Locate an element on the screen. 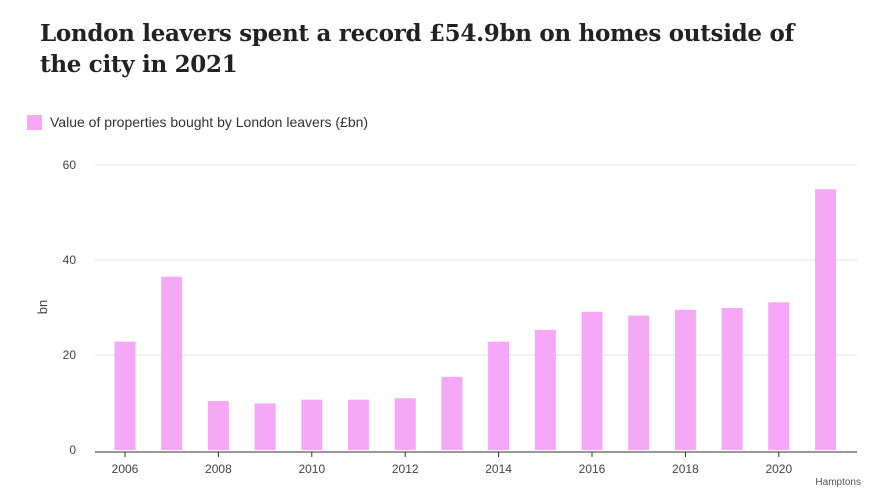 This screenshot has height=504, width=889. bar-2006 is located at coordinates (125, 395).